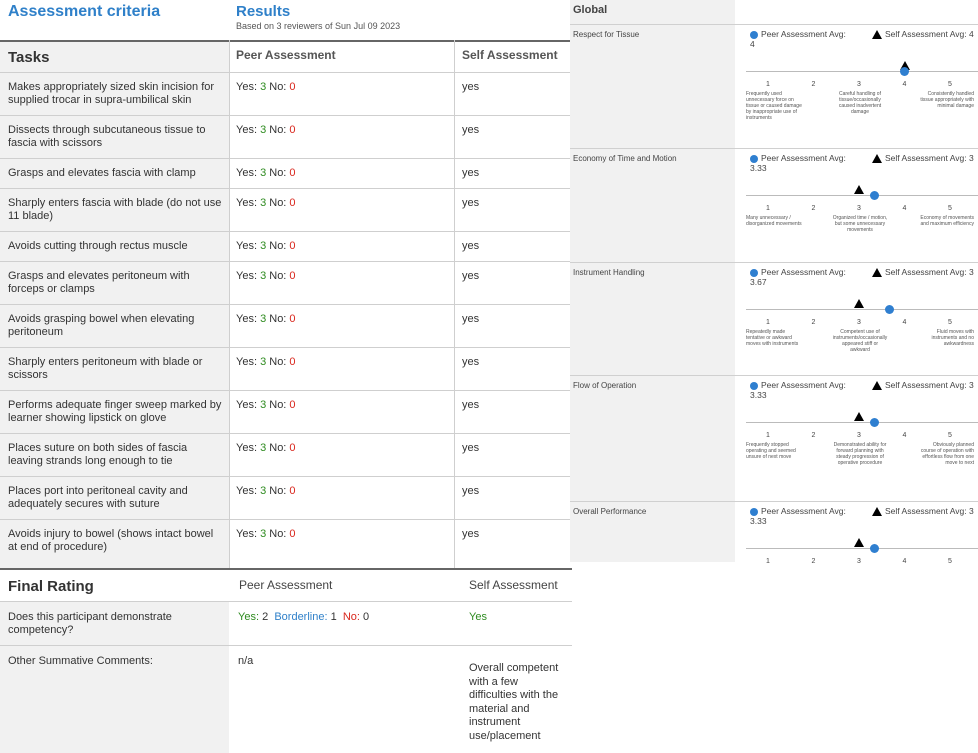  I want to click on peer-marker-icon, so click(889, 309).